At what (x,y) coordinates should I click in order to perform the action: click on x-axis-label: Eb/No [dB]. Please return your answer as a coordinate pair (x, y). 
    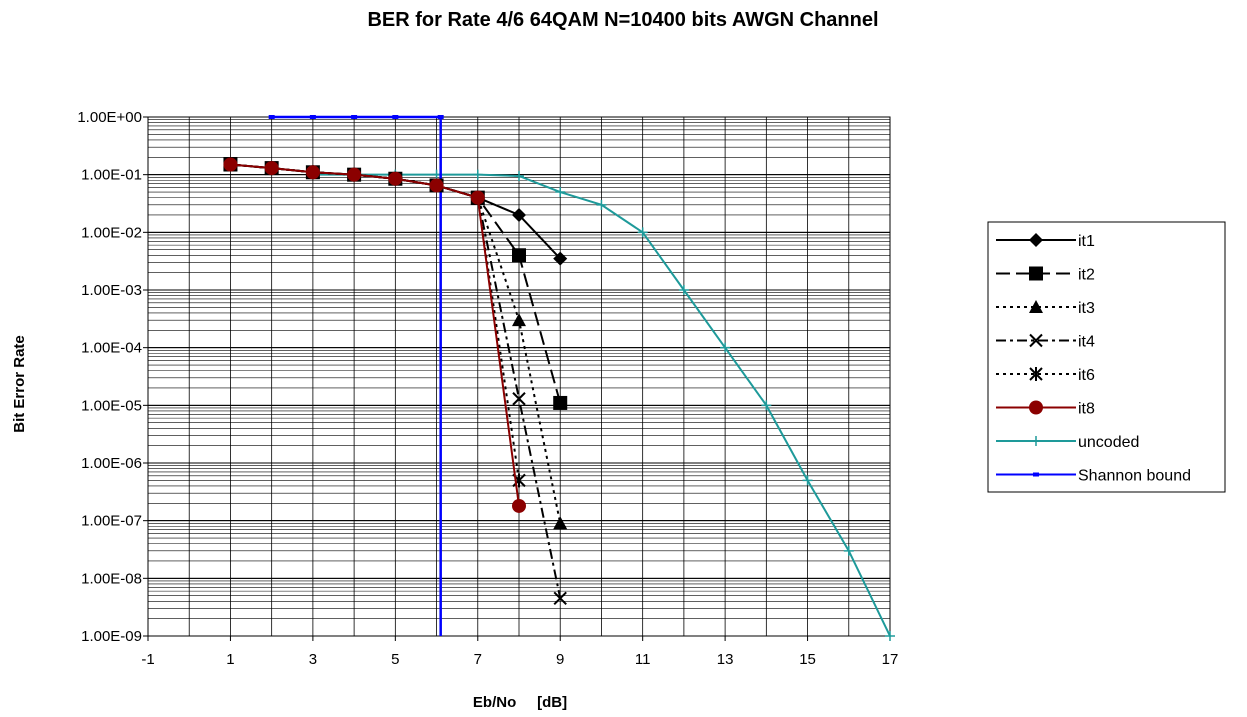
    Looking at the image, I should click on (520, 702).